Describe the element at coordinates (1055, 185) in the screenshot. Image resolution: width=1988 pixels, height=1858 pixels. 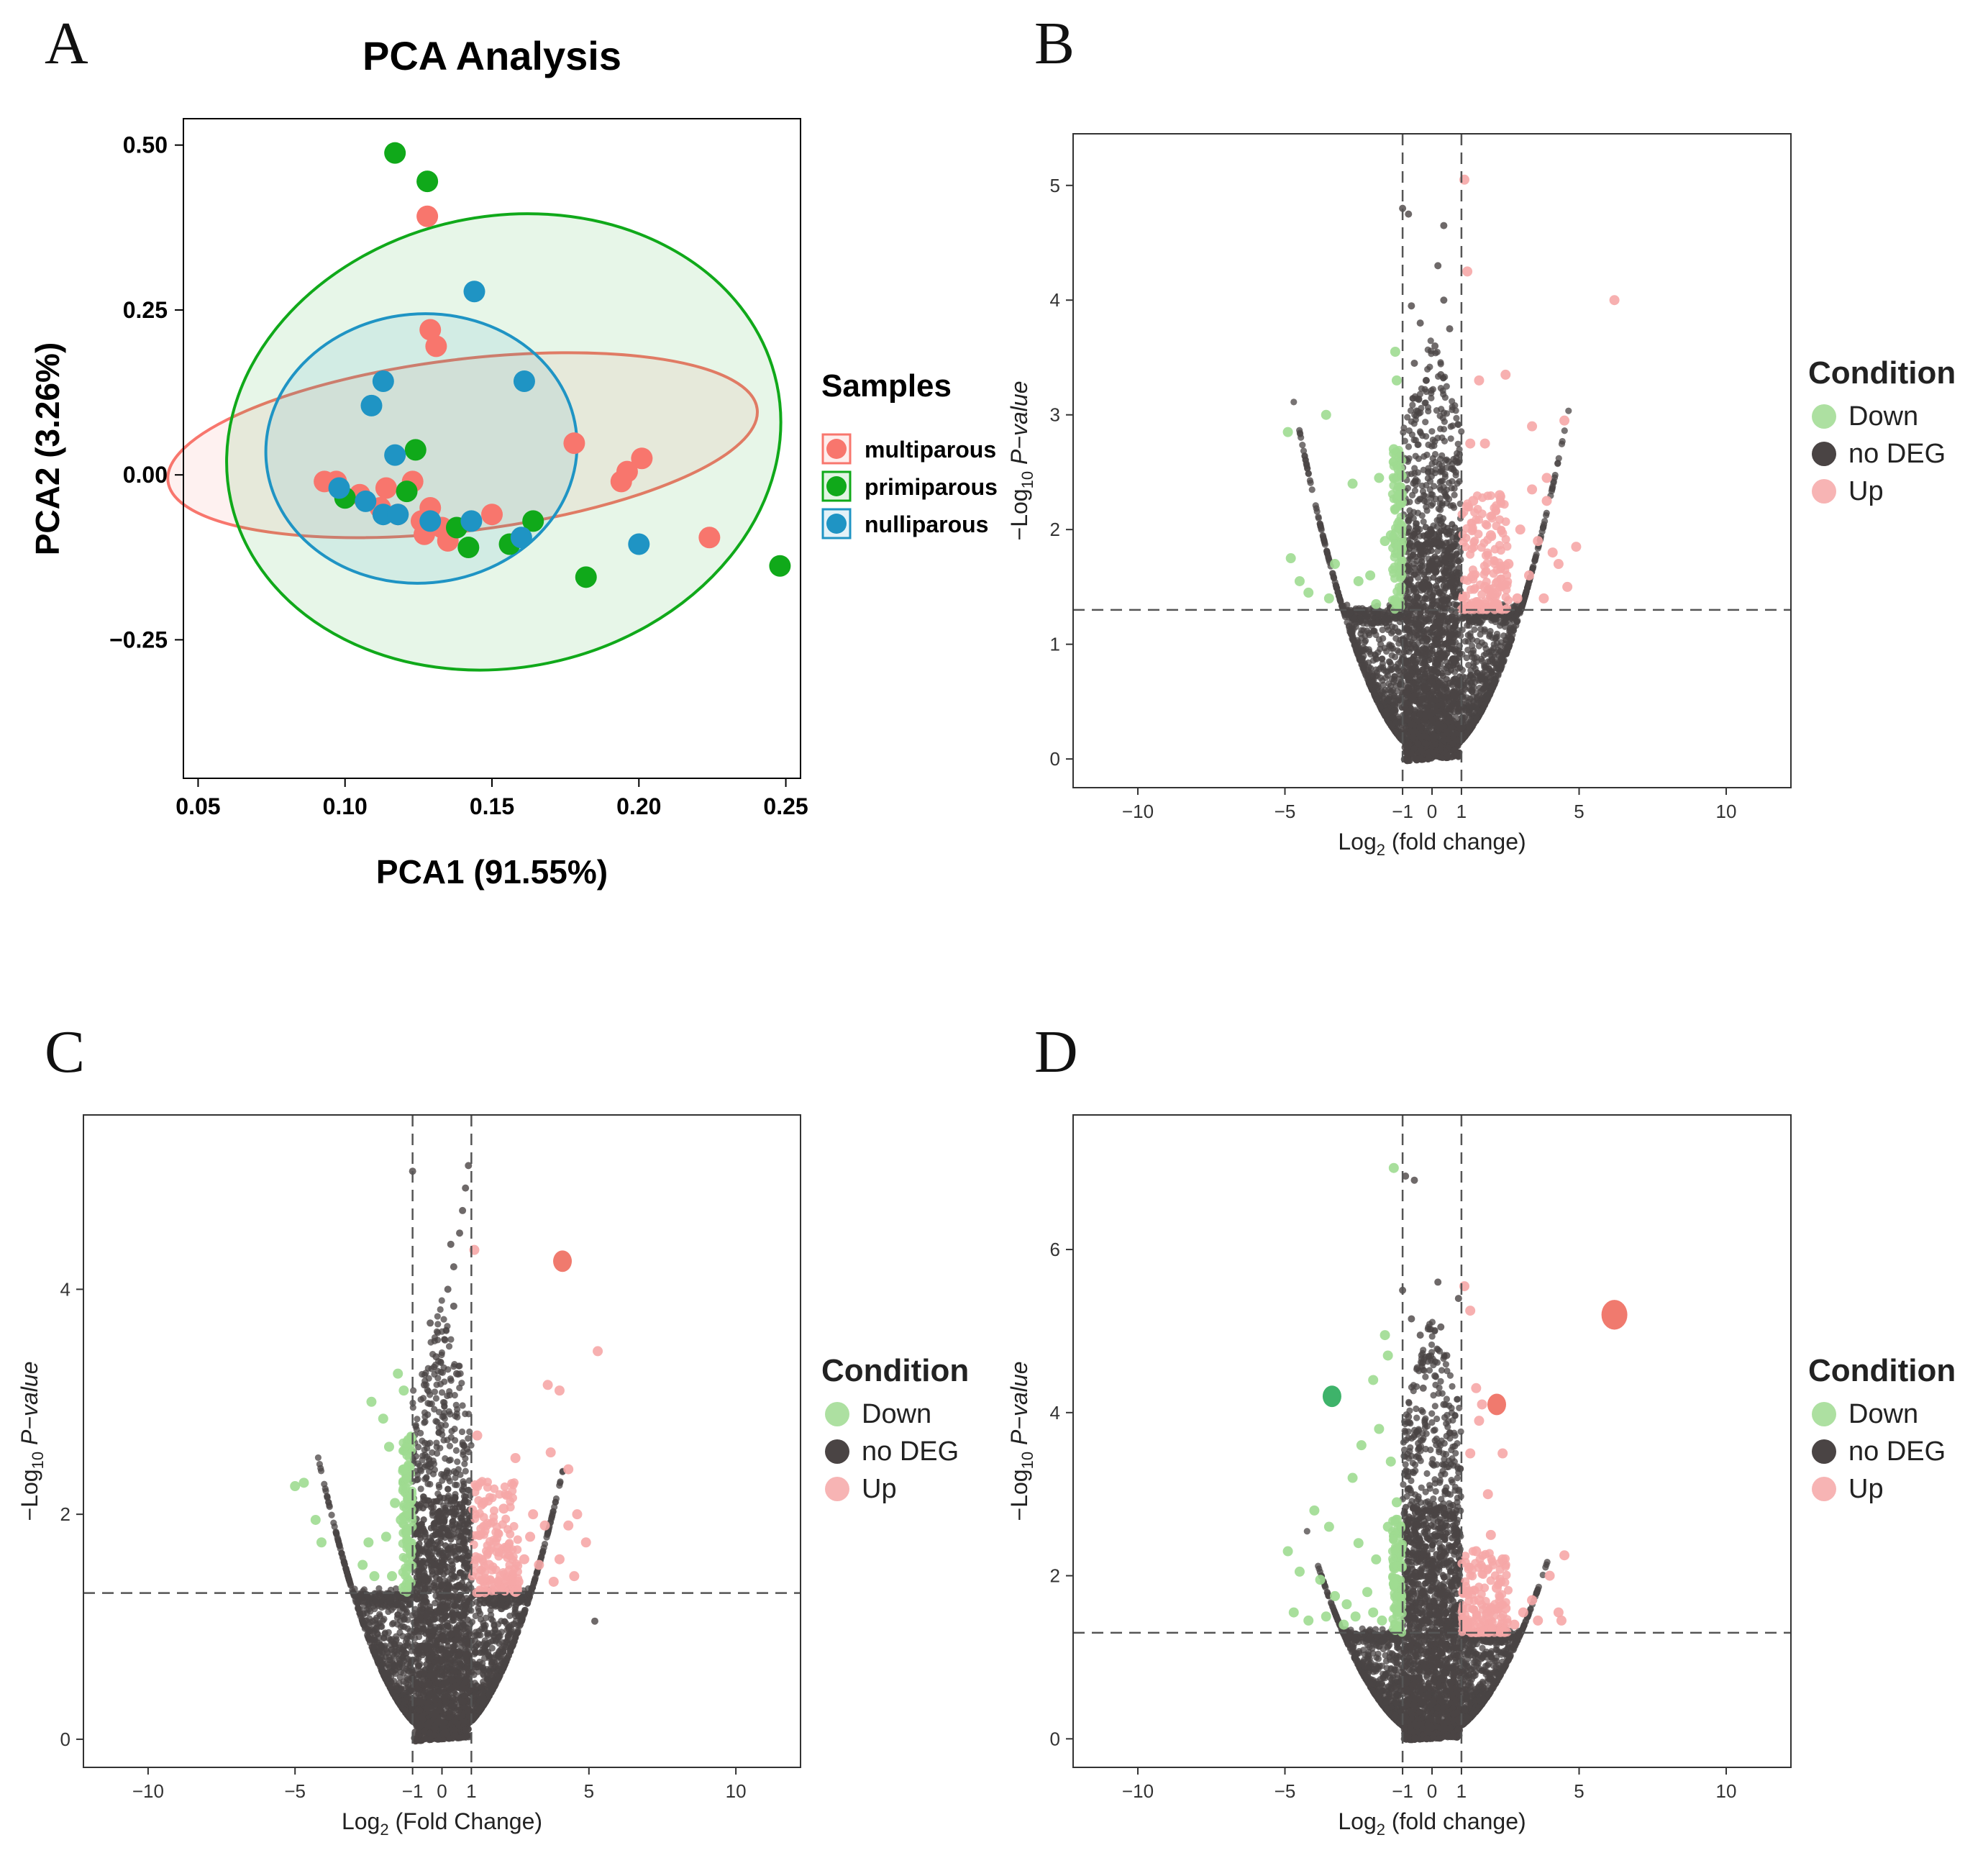
I see `y-tick-label: 5` at that location.